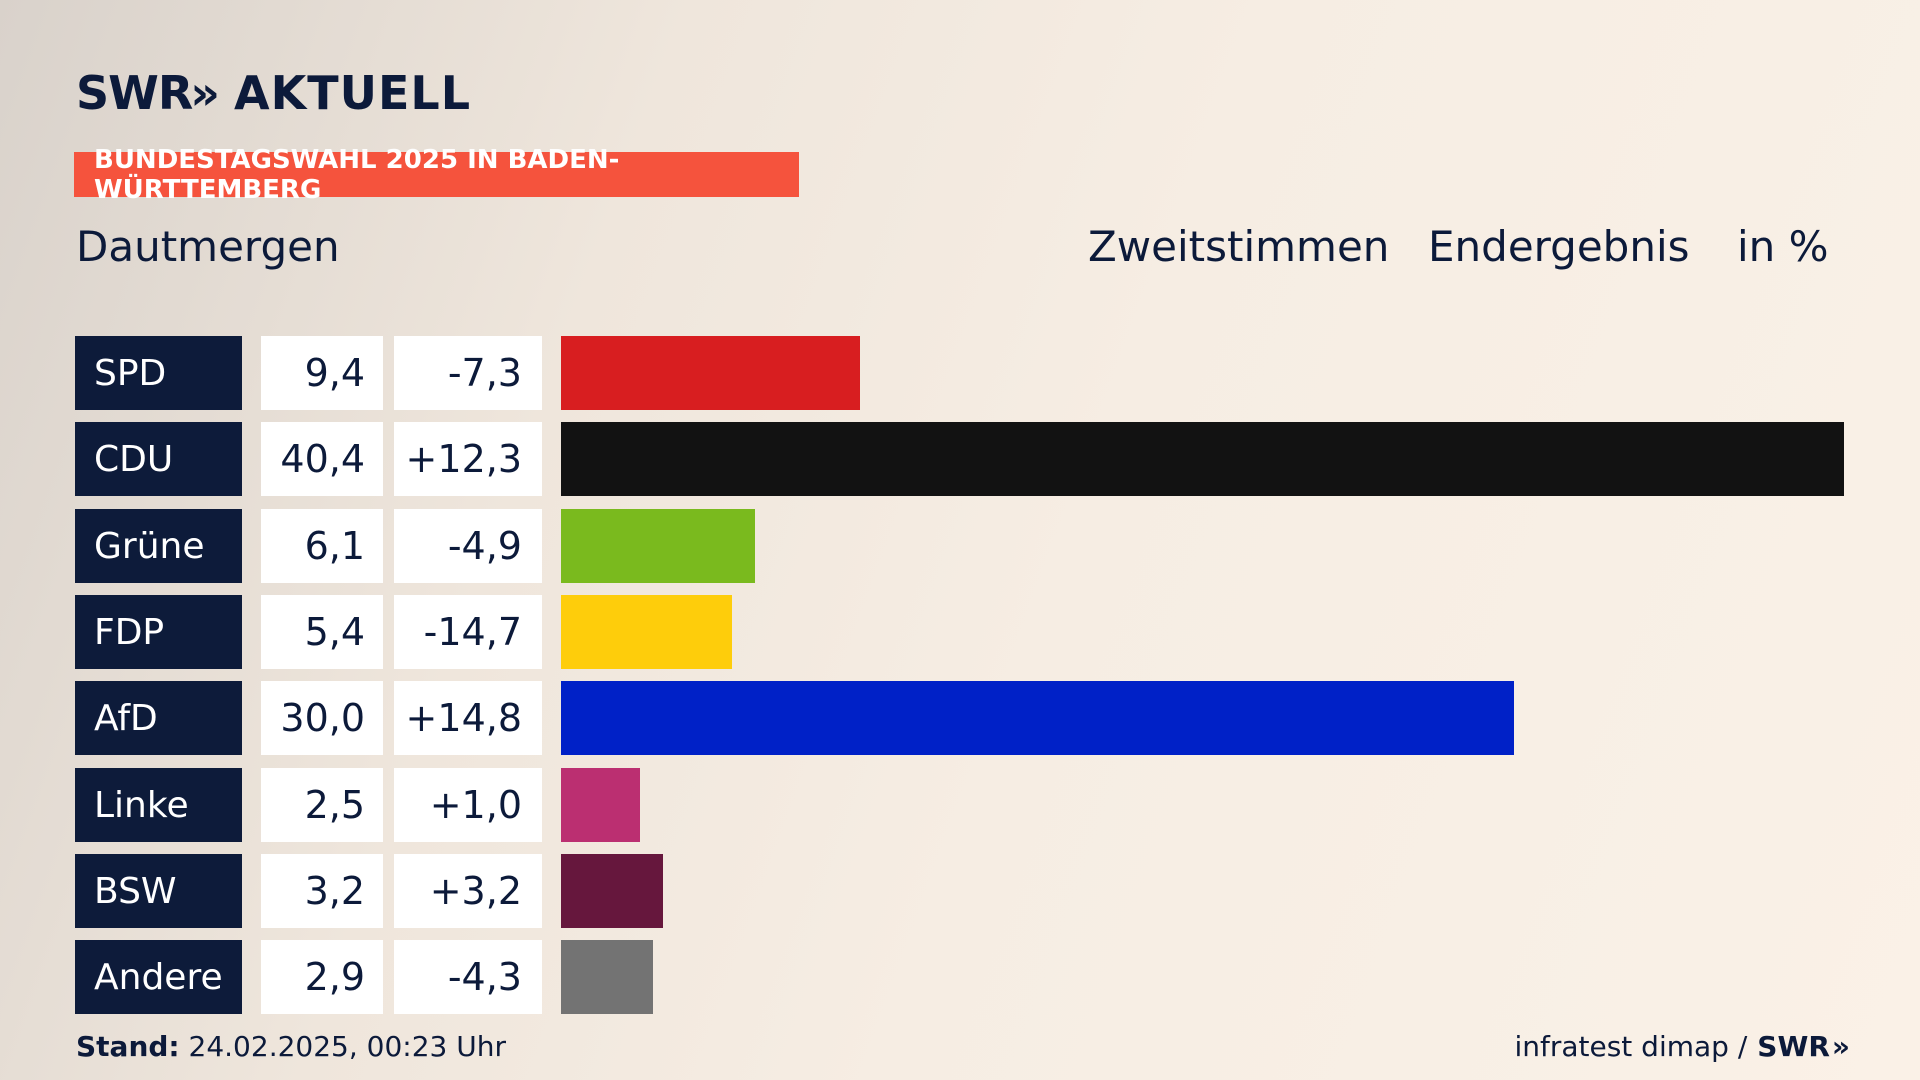 Image resolution: width=1920 pixels, height=1080 pixels. Describe the element at coordinates (158, 373) in the screenshot. I see `party-label: SPD` at that location.